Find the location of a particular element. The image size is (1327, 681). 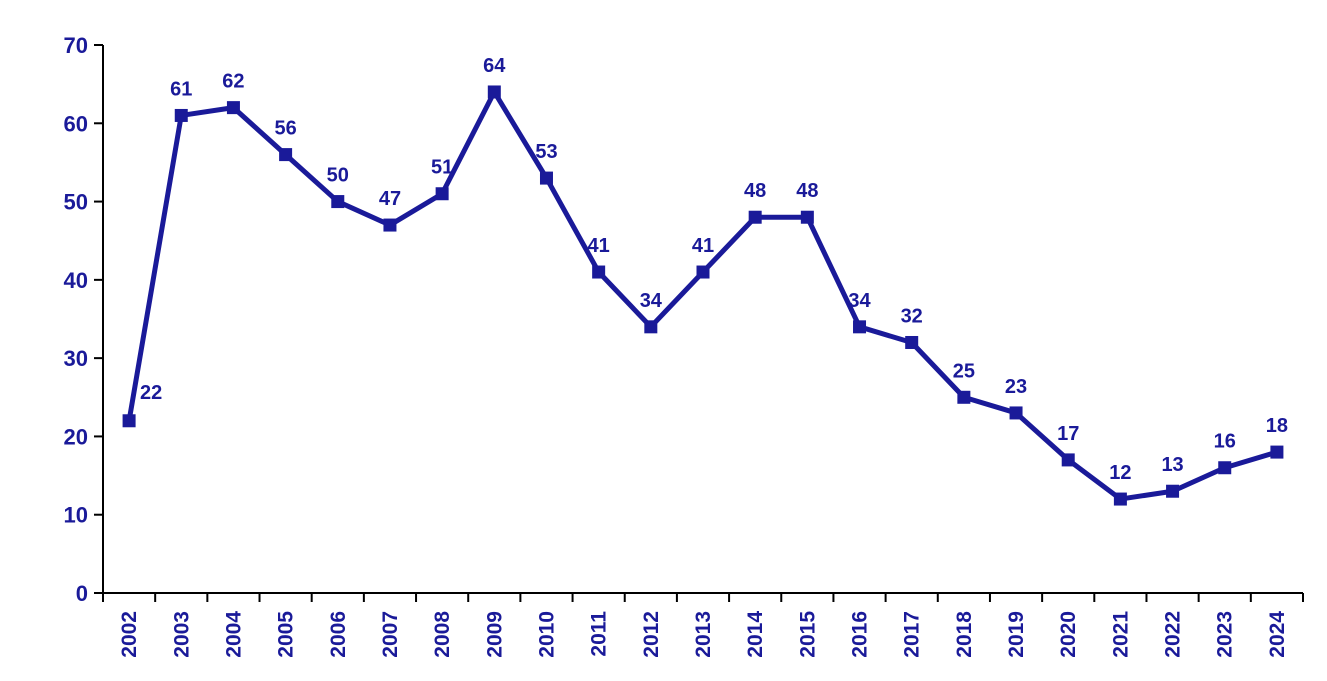

data-point-label: 61 is located at coordinates (181, 89).